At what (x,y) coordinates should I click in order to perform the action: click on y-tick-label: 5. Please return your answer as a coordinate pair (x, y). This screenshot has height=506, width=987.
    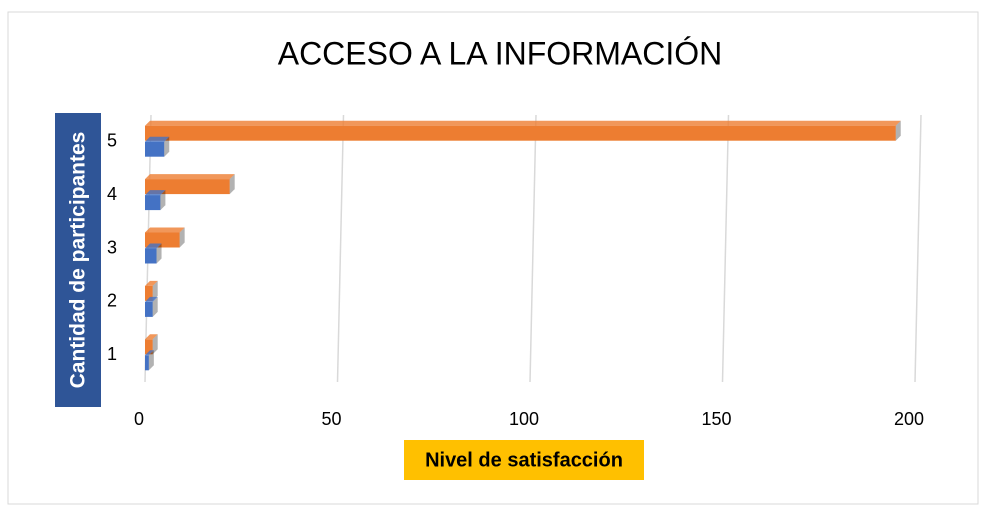
    Looking at the image, I should click on (112, 140).